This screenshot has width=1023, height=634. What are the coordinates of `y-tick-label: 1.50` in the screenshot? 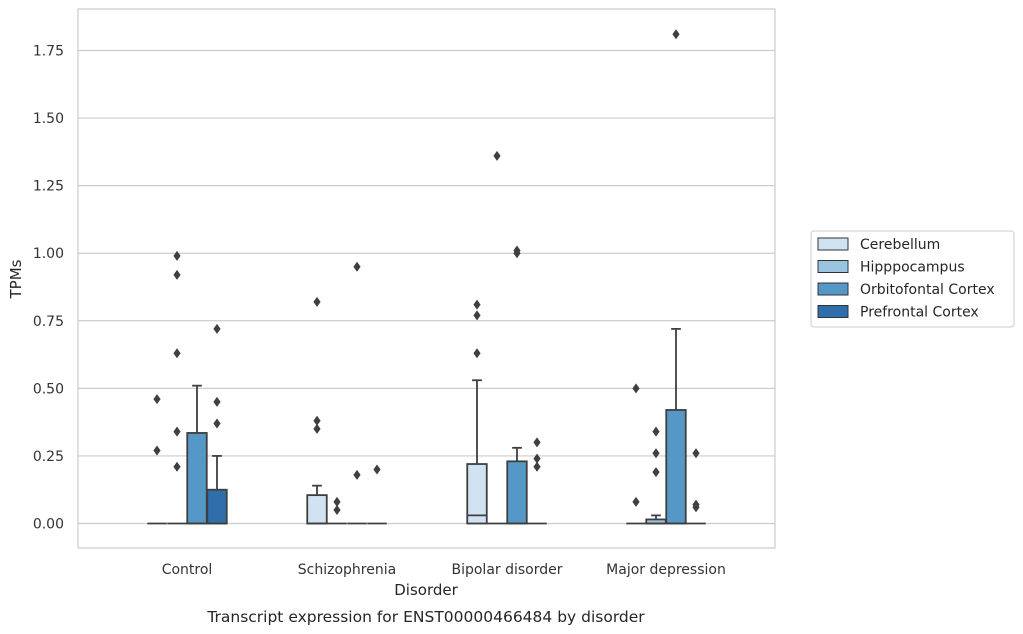 It's located at (48, 119).